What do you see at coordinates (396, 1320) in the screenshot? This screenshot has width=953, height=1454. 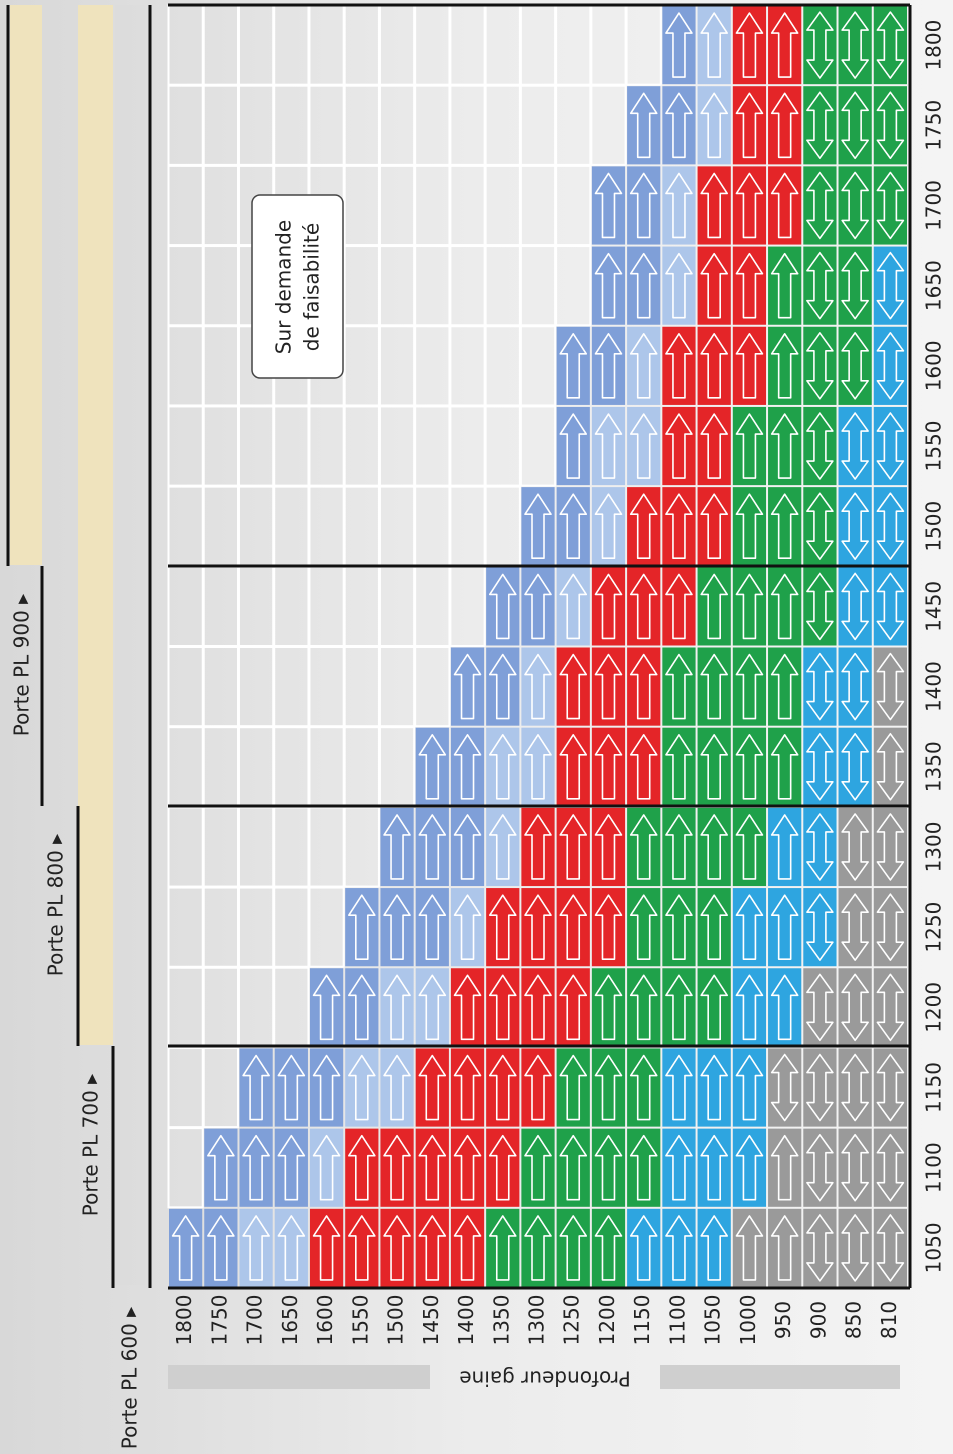 I see `depth-label: 1500` at bounding box center [396, 1320].